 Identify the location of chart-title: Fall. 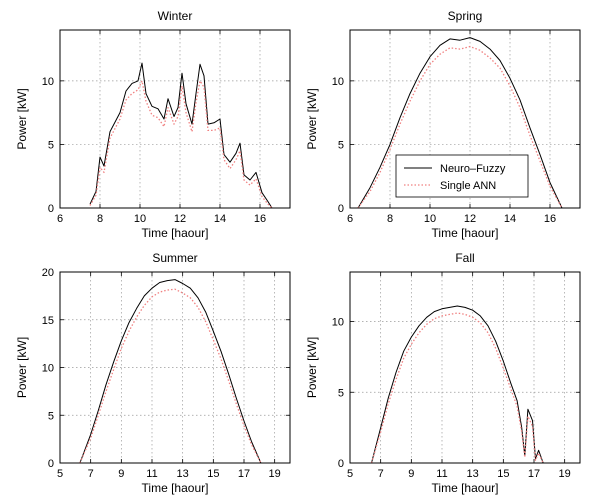
(464, 258).